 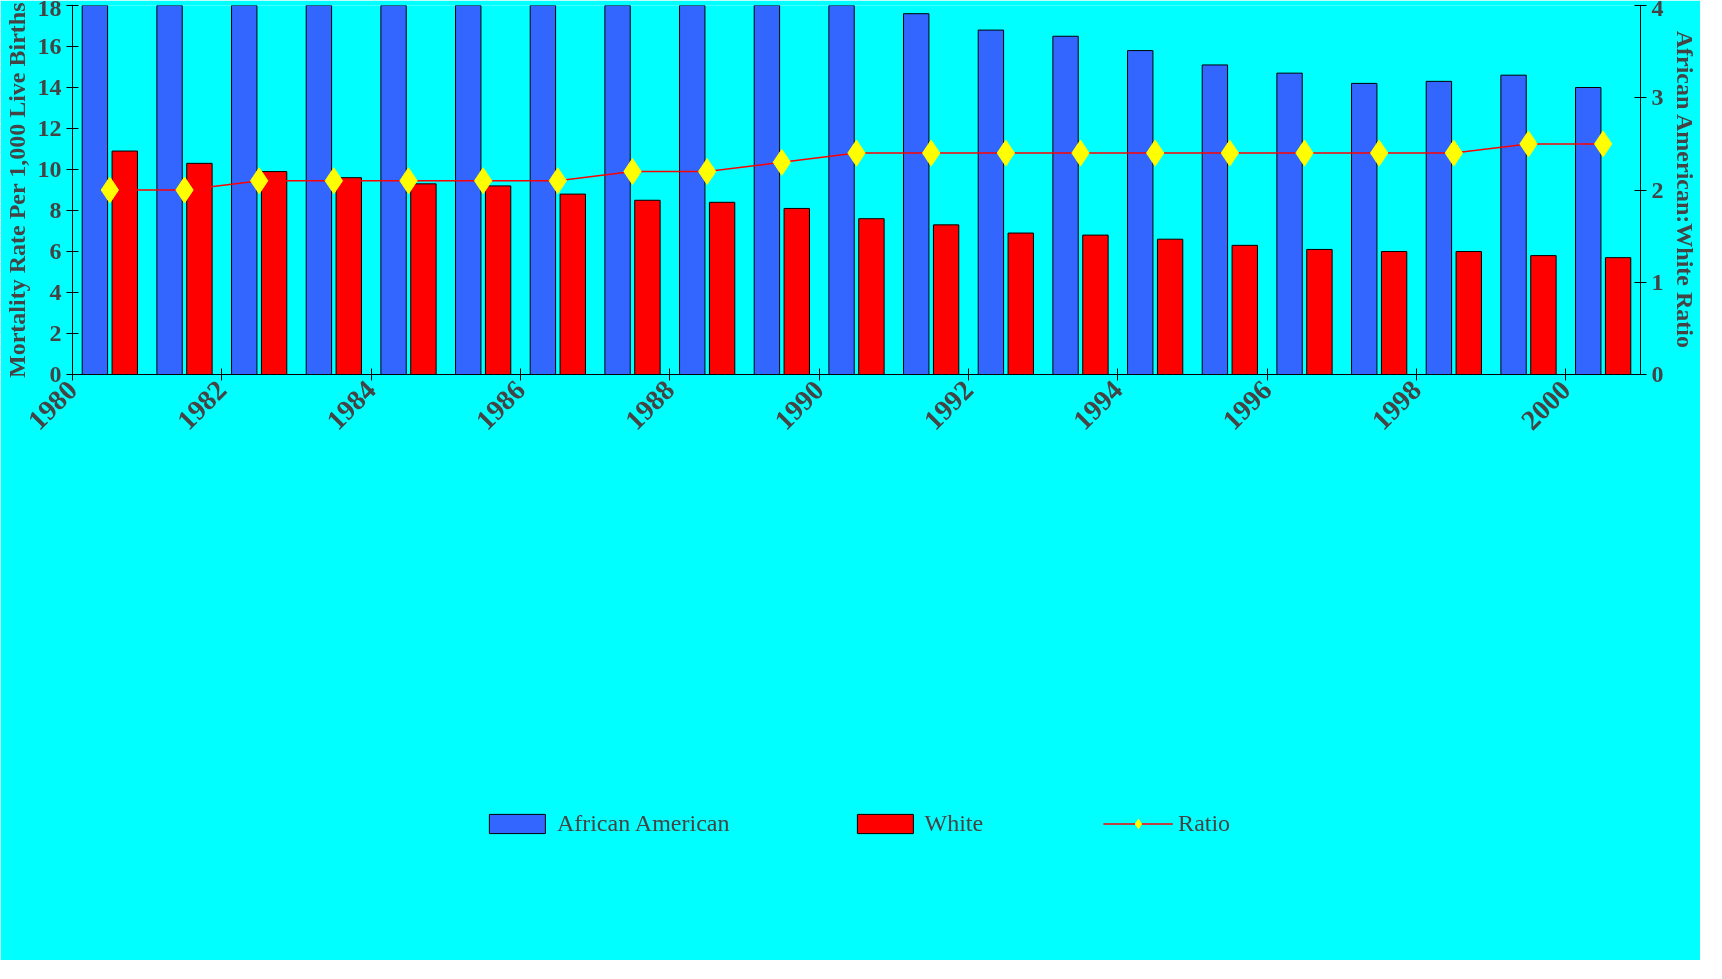 I want to click on y2-tick-label: 3, so click(x=1657, y=97).